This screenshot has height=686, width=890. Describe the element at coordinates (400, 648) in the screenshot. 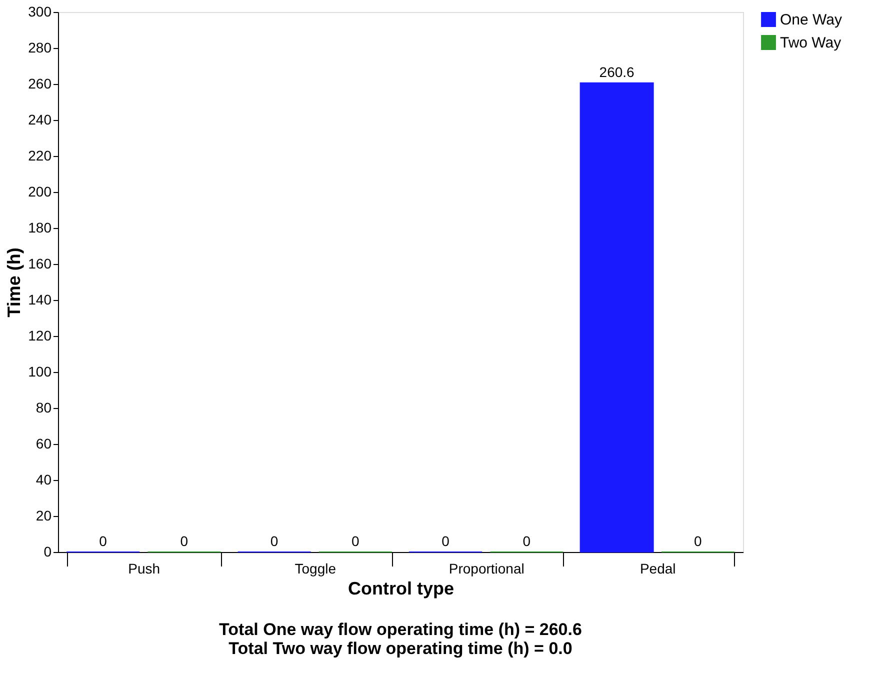

I see `text: Total Two way flow operating time (h) = 0.0` at that location.